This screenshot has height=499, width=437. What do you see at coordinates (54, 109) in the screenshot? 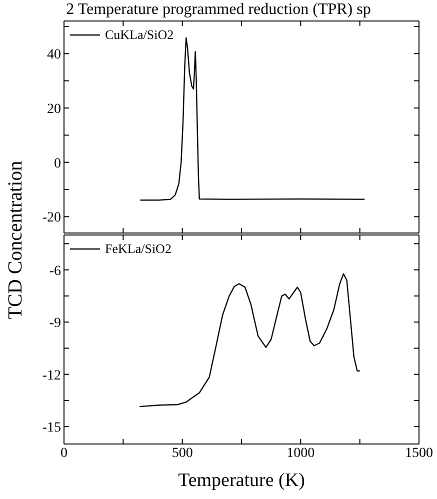
I see `y-tick-label: 20` at bounding box center [54, 109].